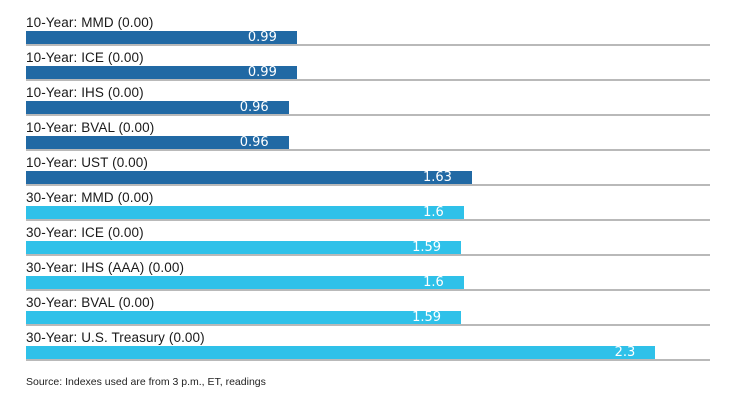  What do you see at coordinates (115, 337) in the screenshot?
I see `category-label: 30-Year: U.S. Treasury (0.00)` at bounding box center [115, 337].